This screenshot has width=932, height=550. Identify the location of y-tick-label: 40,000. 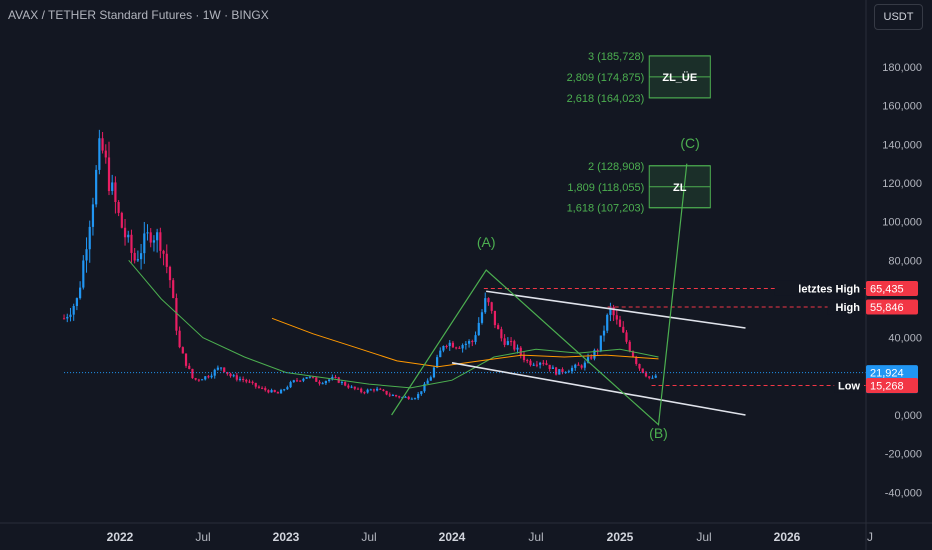
(905, 339).